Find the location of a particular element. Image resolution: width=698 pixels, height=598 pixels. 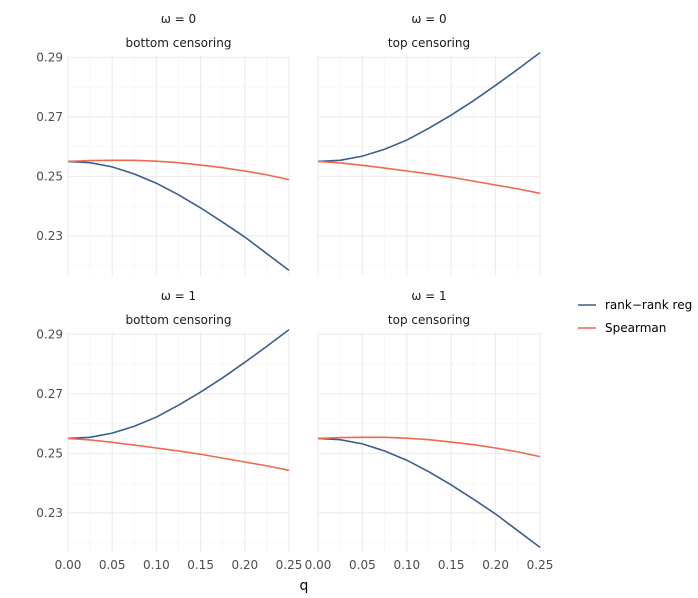

legend: rank−rank reg Spearman is located at coordinates (635, 316).